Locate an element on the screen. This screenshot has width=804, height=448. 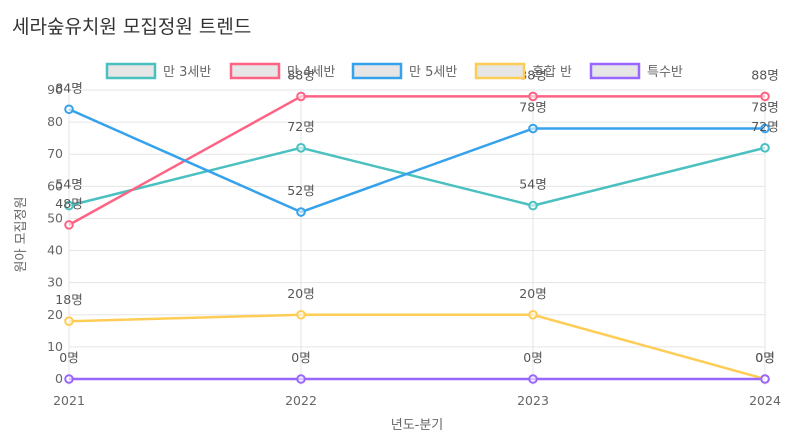
data-label: 52명 is located at coordinates (300, 190).